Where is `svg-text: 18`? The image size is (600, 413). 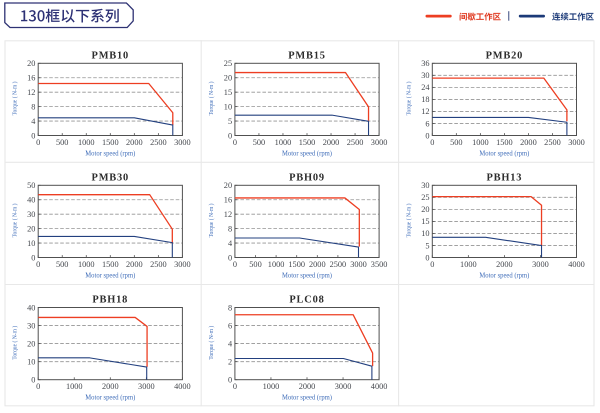 svg-text: 18 is located at coordinates (425, 99).